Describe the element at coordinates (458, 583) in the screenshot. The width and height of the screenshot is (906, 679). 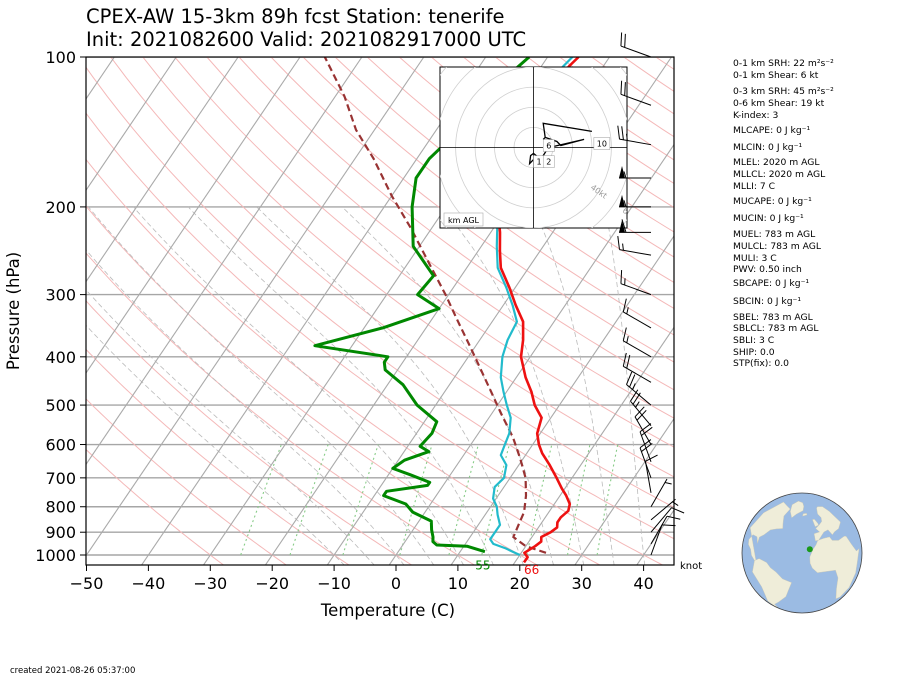
I see `x-tick-label: 10` at that location.